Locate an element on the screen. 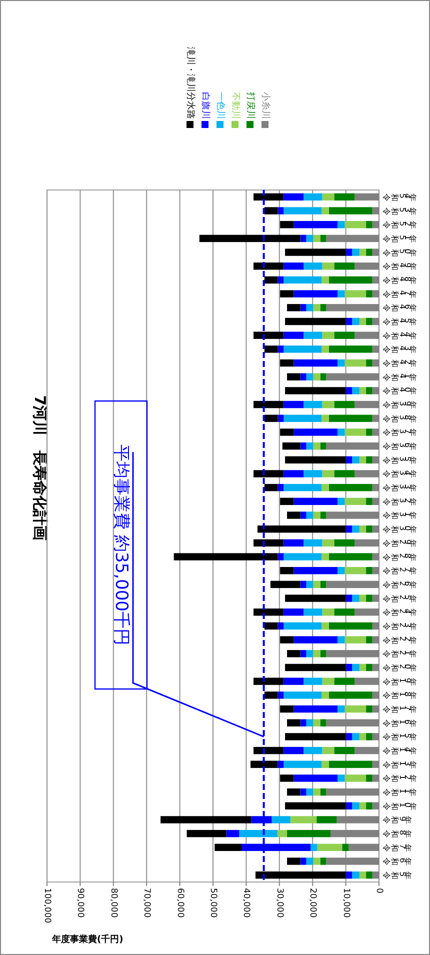 This screenshot has height=955, width=430. y-tick-label: 令和6年 is located at coordinates (397, 862).